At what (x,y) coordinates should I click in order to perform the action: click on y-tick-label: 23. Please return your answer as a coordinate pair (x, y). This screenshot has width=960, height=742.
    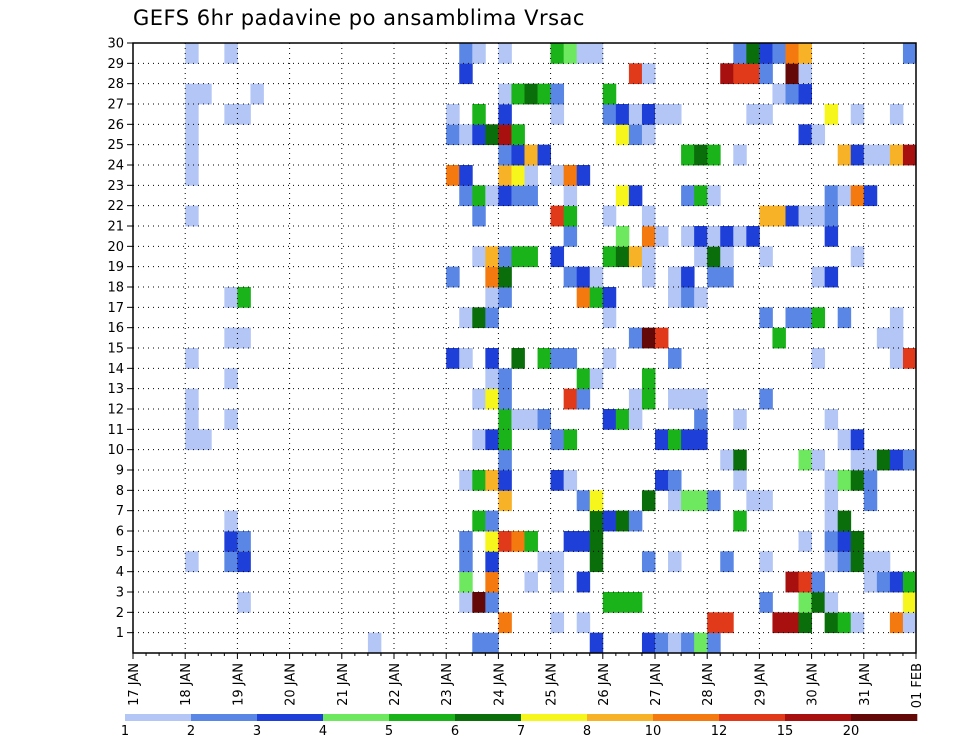
    Looking at the image, I should click on (115, 186).